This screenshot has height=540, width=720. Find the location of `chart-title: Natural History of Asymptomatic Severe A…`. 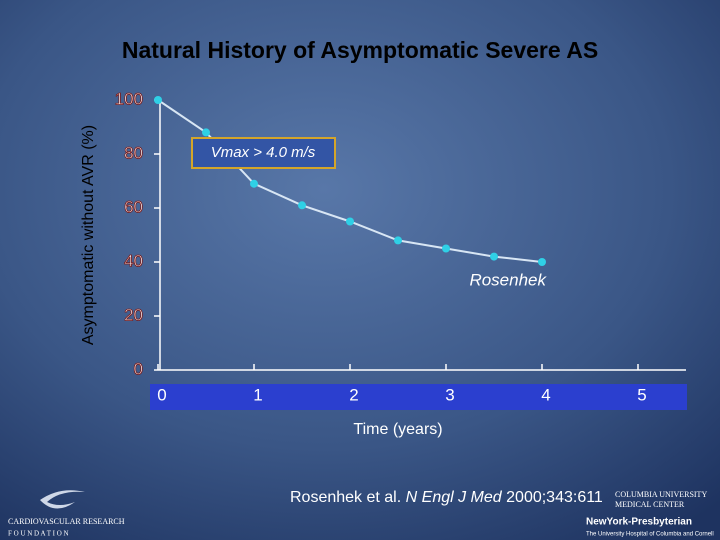

chart-title: Natural History of Asymptomatic Severe A… is located at coordinates (360, 50).